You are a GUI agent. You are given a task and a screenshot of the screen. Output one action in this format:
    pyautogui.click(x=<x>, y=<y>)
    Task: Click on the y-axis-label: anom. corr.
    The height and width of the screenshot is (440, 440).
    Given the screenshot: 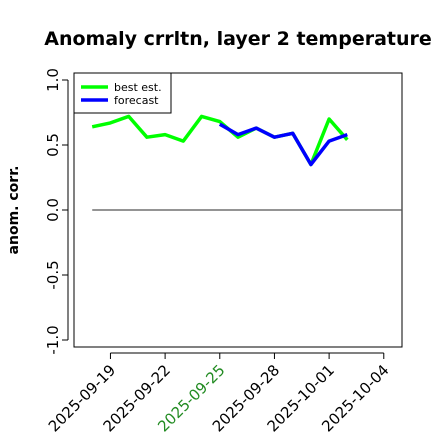 What is the action you would take?
    pyautogui.click(x=14, y=210)
    